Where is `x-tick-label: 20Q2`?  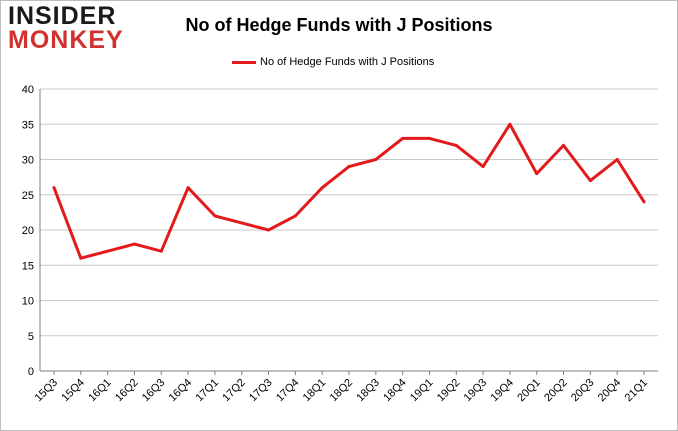
x-tick-label: 20Q2 is located at coordinates (556, 391).